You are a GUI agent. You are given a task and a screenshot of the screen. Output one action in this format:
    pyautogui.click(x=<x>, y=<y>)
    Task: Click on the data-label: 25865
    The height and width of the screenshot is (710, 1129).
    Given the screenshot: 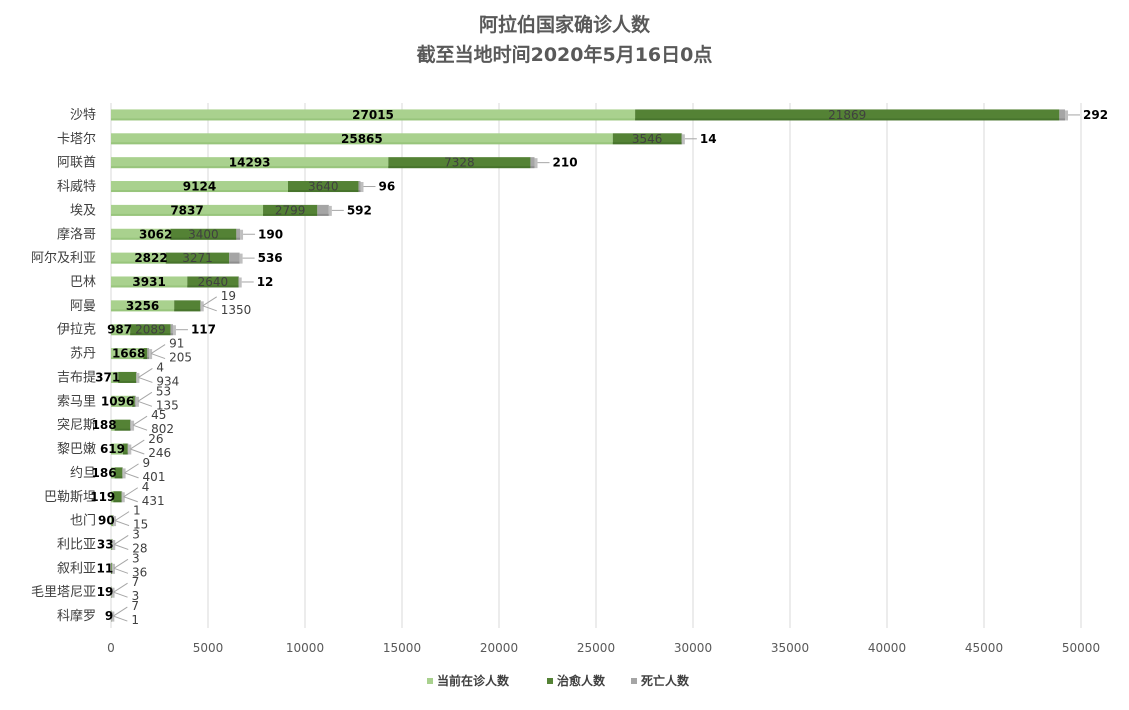 What is the action you would take?
    pyautogui.click(x=362, y=139)
    